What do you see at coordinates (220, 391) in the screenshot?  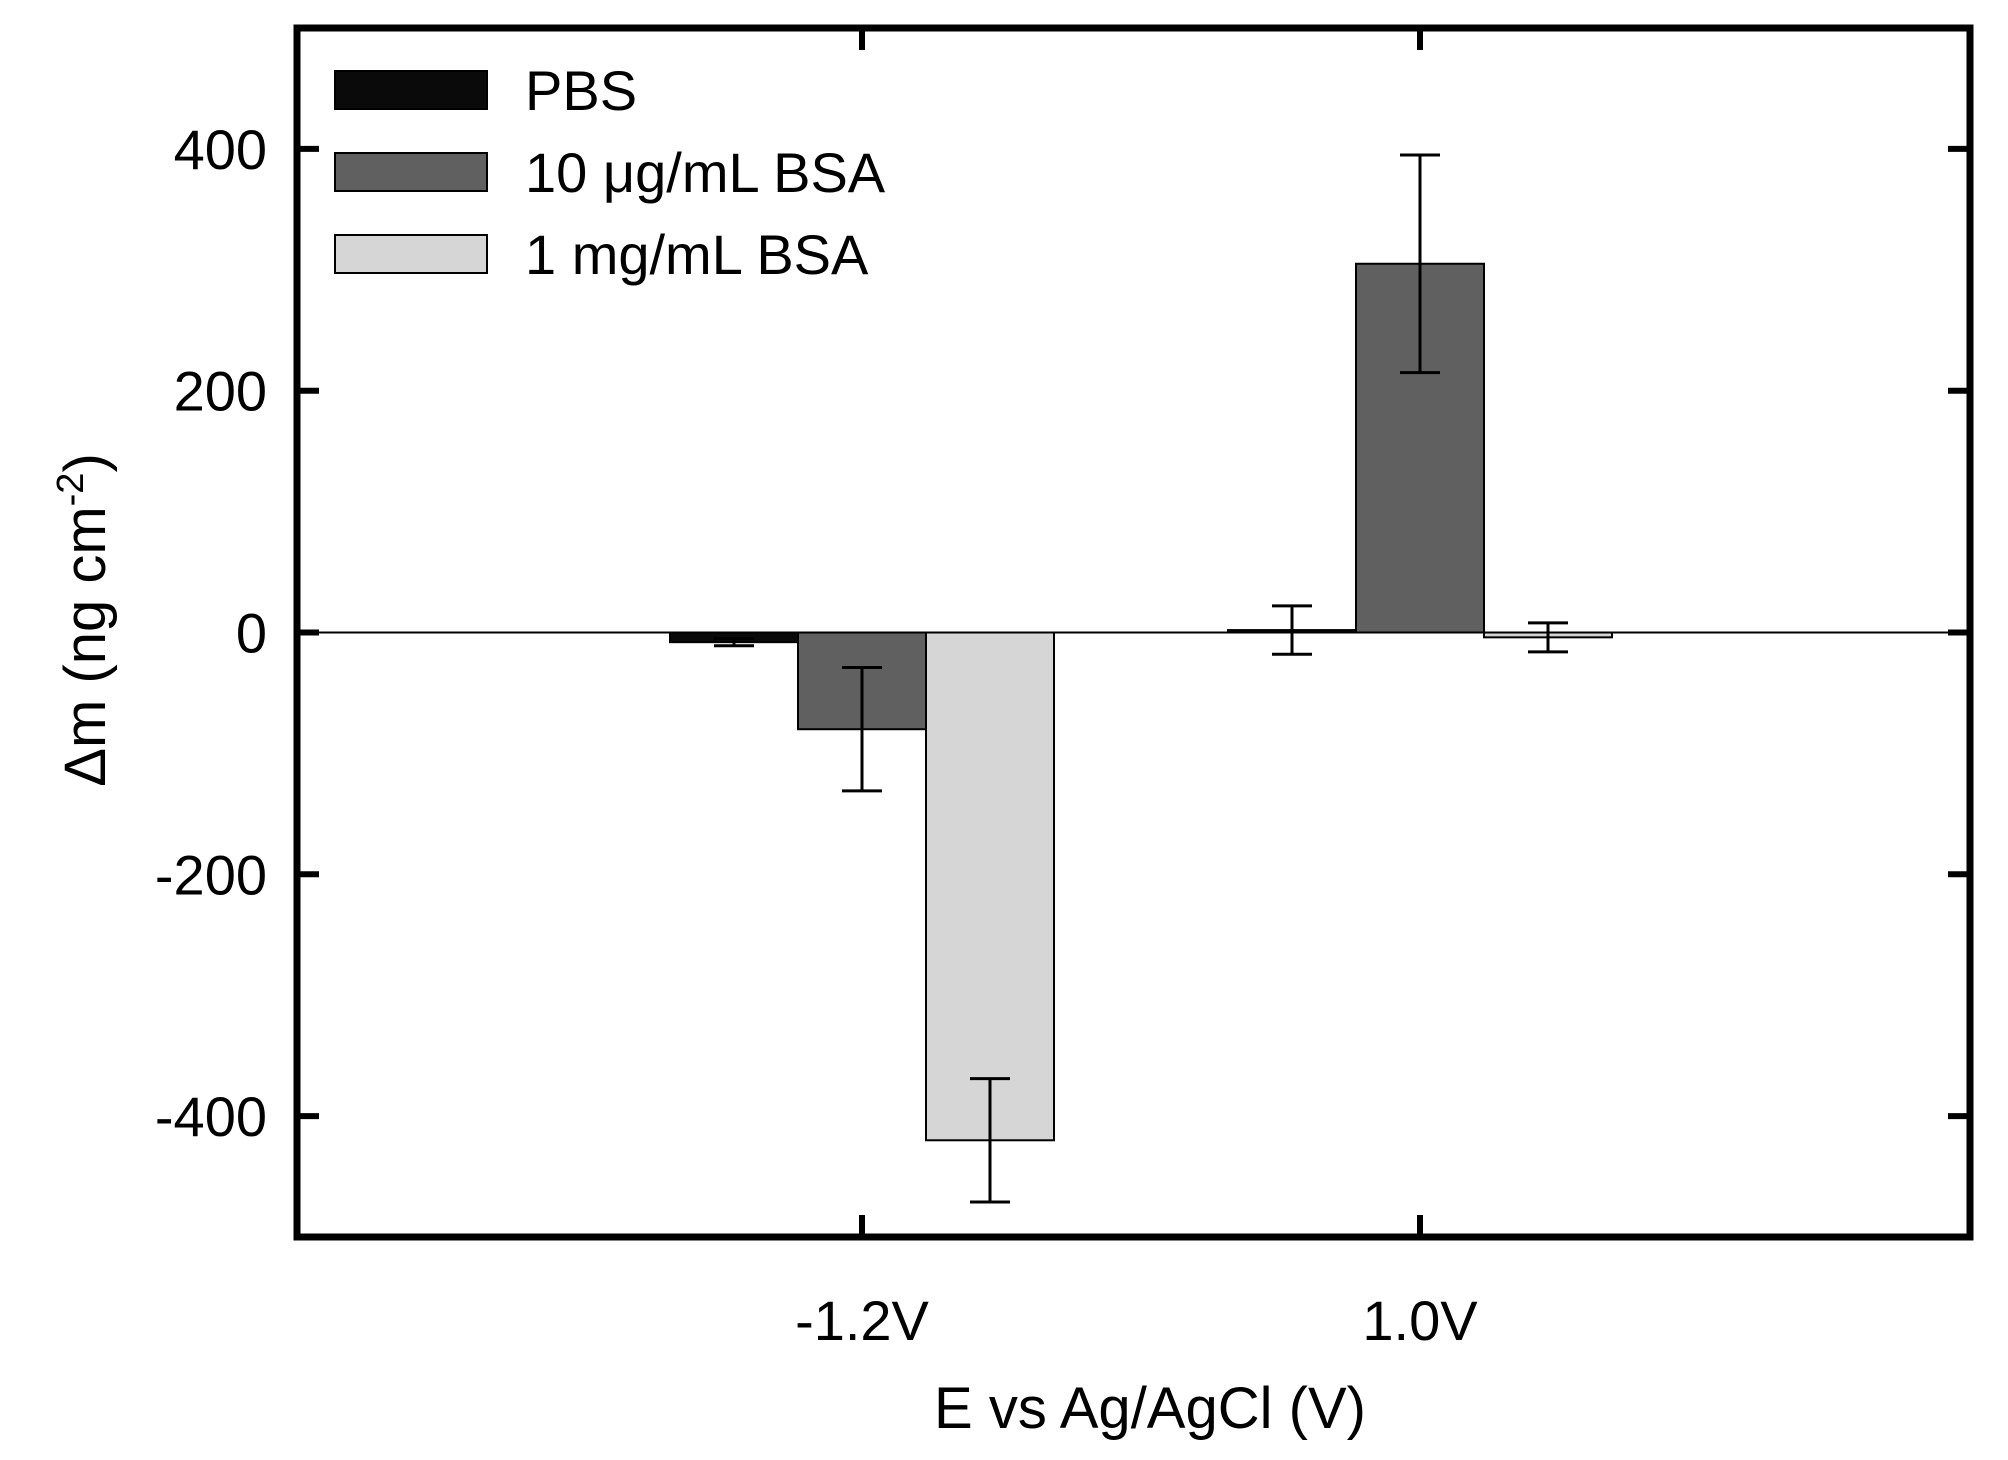 I see `y-tick-label: 200` at bounding box center [220, 391].